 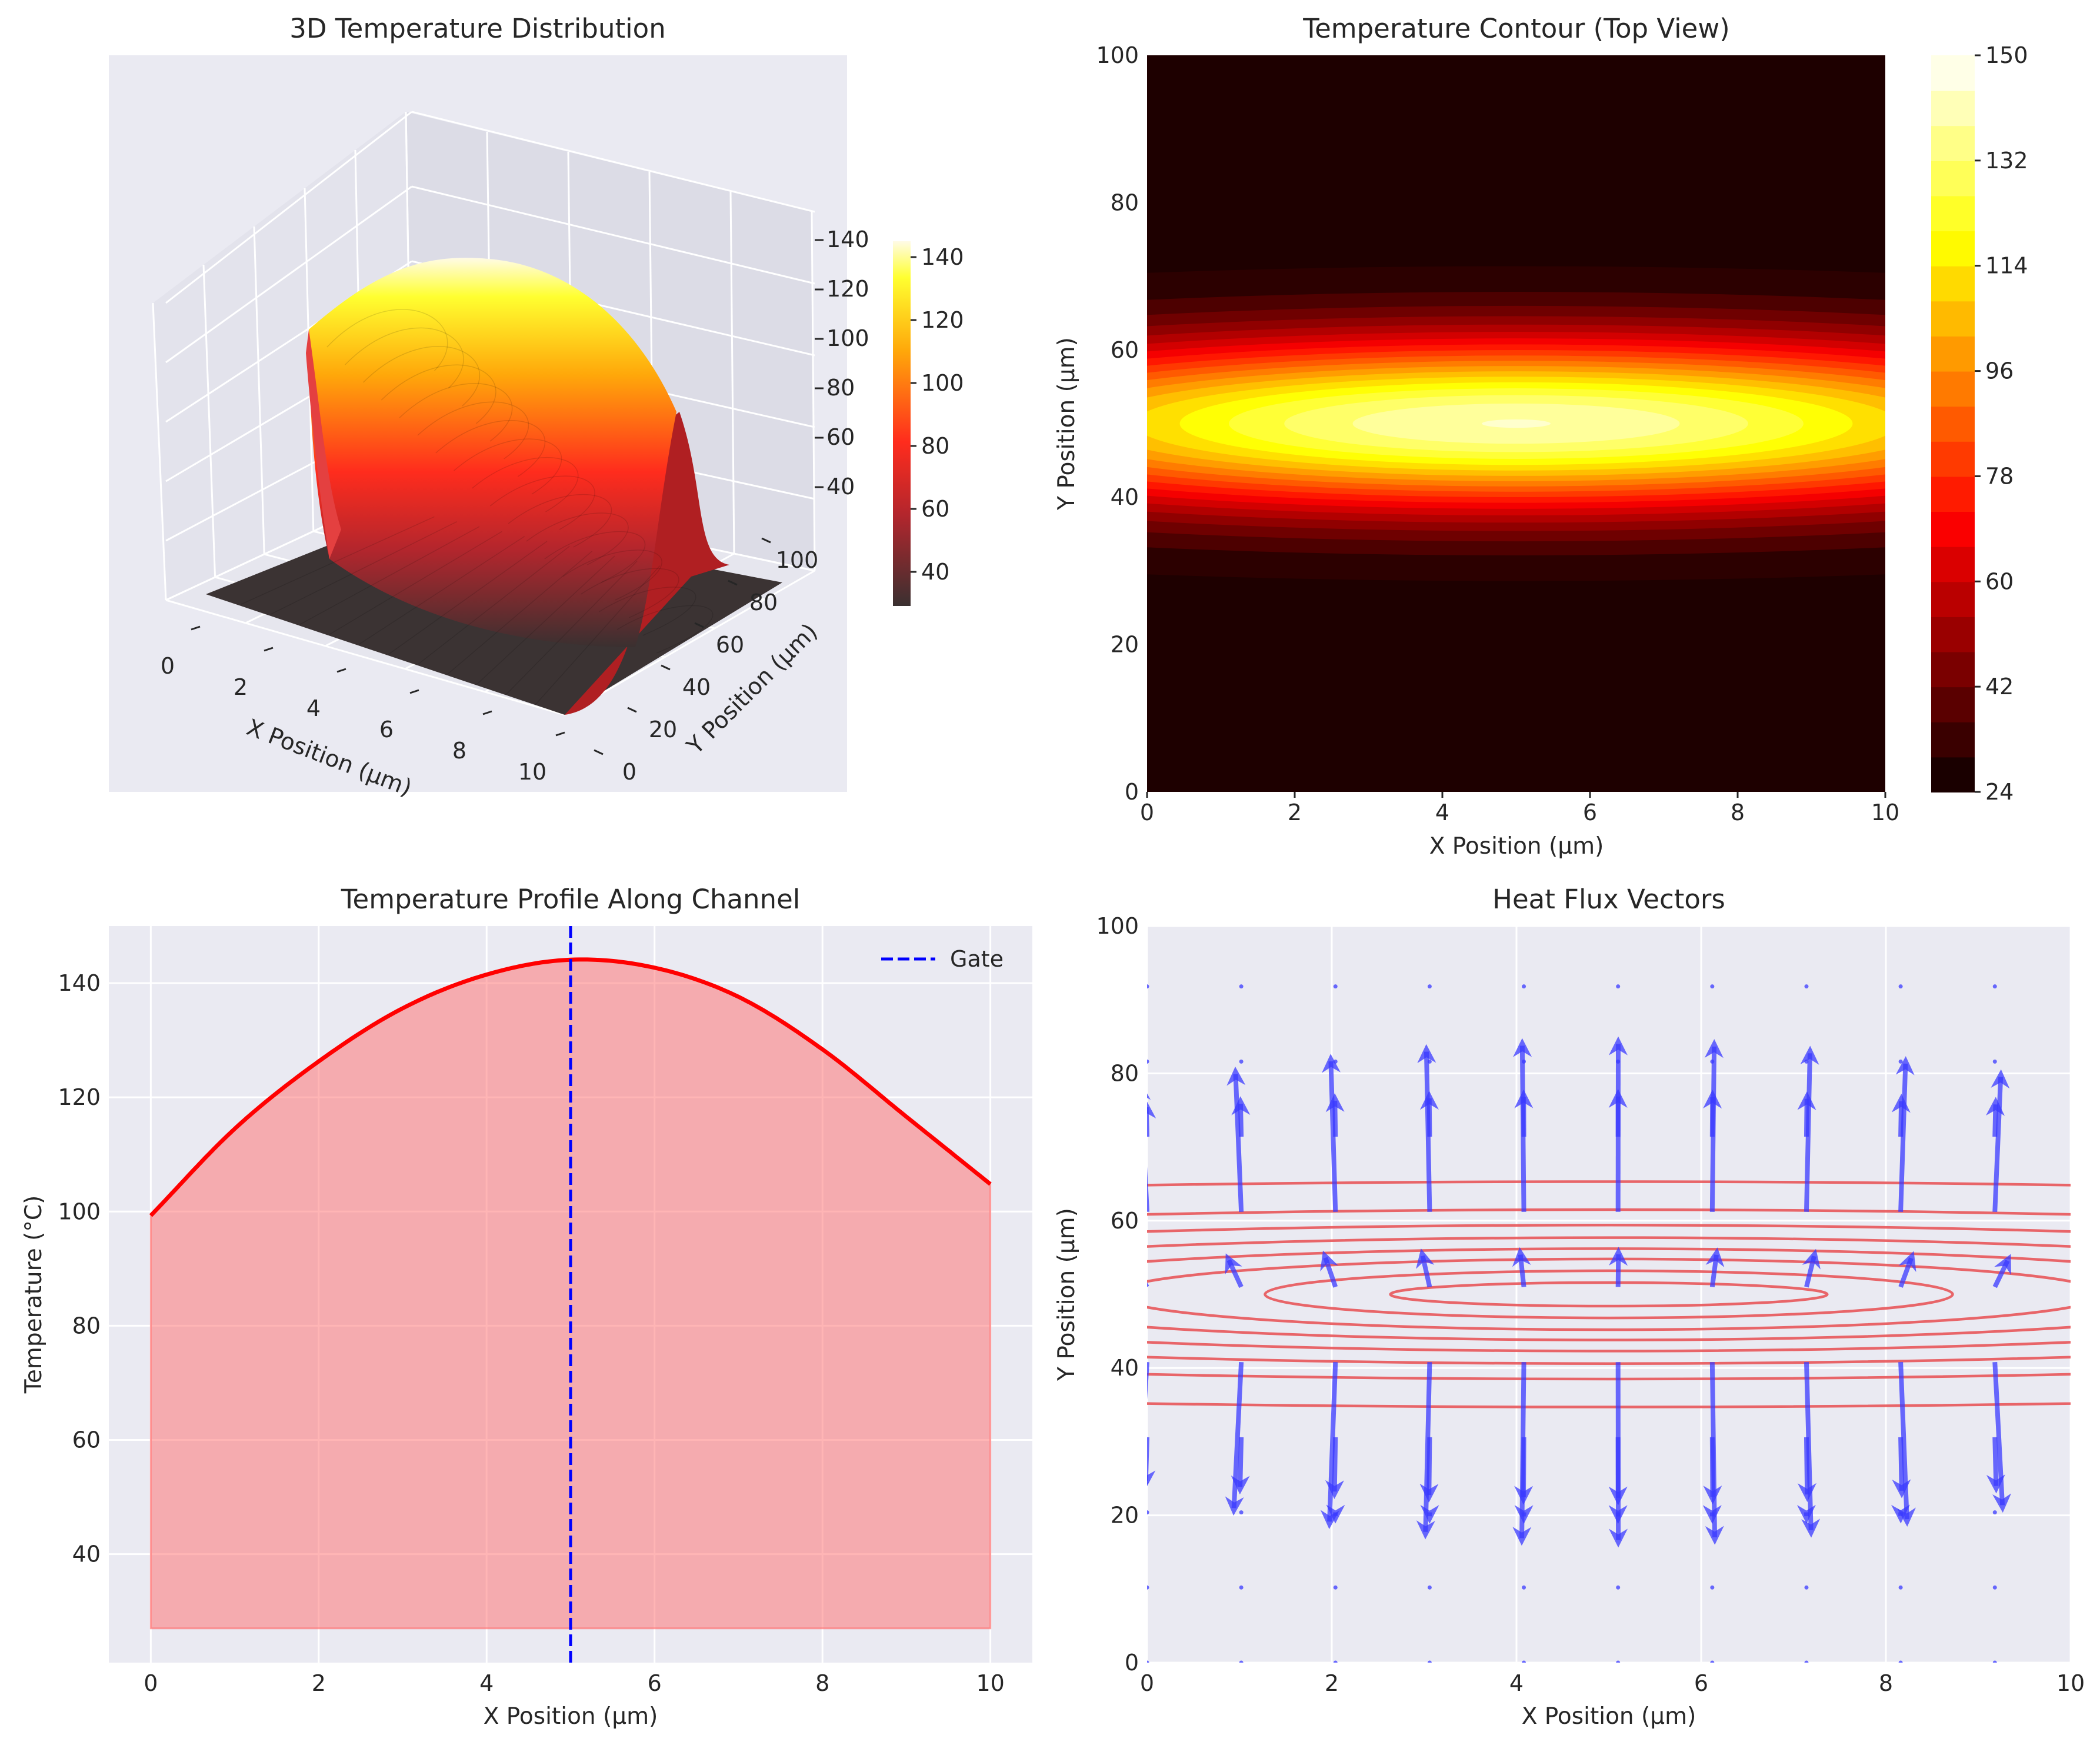 What do you see at coordinates (840, 388) in the screenshot?
I see `3d-ztick-label: 80` at bounding box center [840, 388].